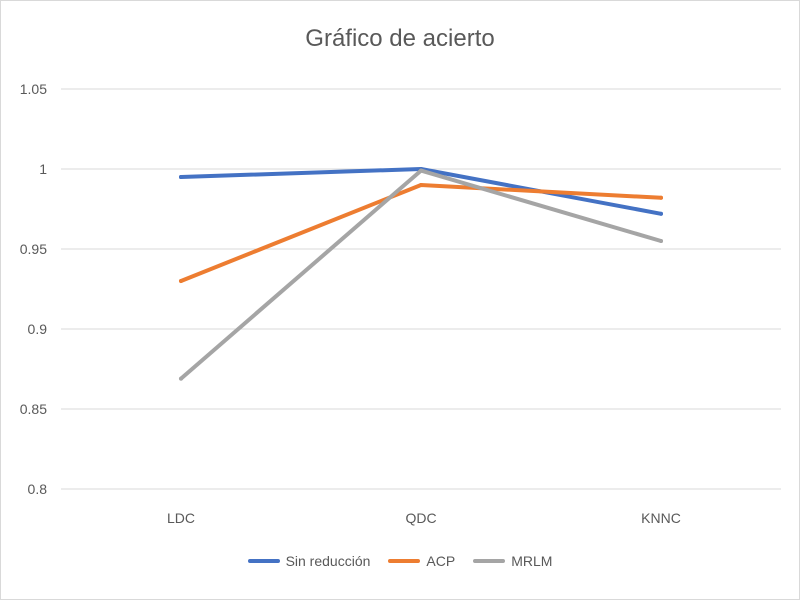 This screenshot has height=600, width=800. What do you see at coordinates (33, 249) in the screenshot?
I see `y-tick-label: 0.95` at bounding box center [33, 249].